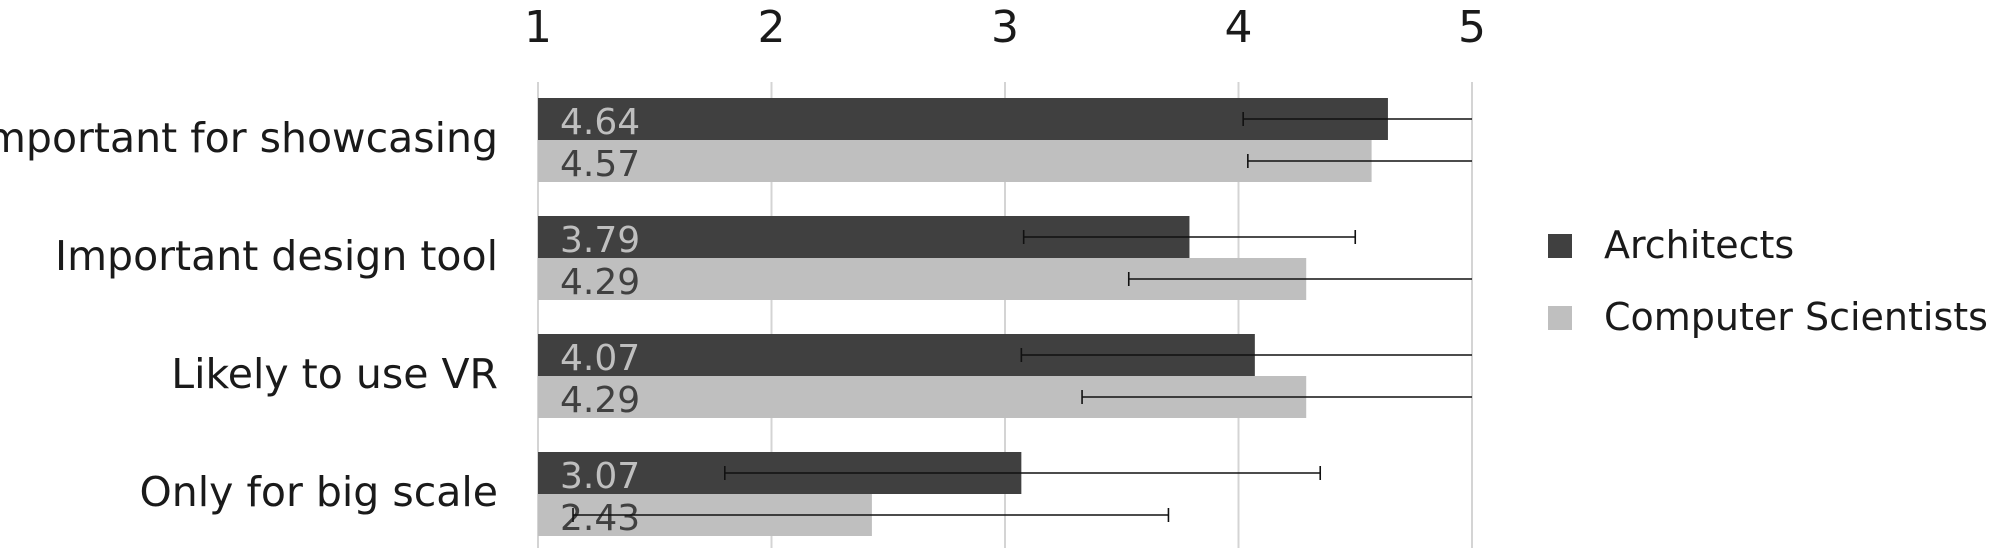  I want to click on bar, so click(955, 161).